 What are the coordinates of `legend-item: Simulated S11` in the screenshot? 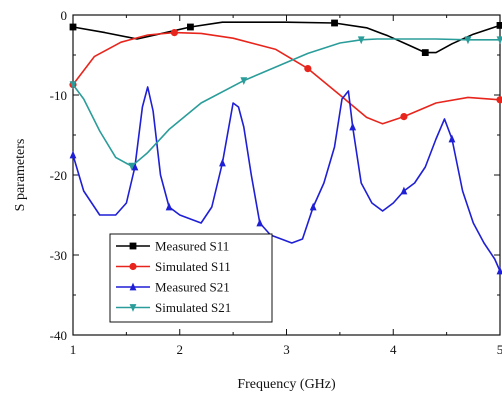 It's located at (173, 266).